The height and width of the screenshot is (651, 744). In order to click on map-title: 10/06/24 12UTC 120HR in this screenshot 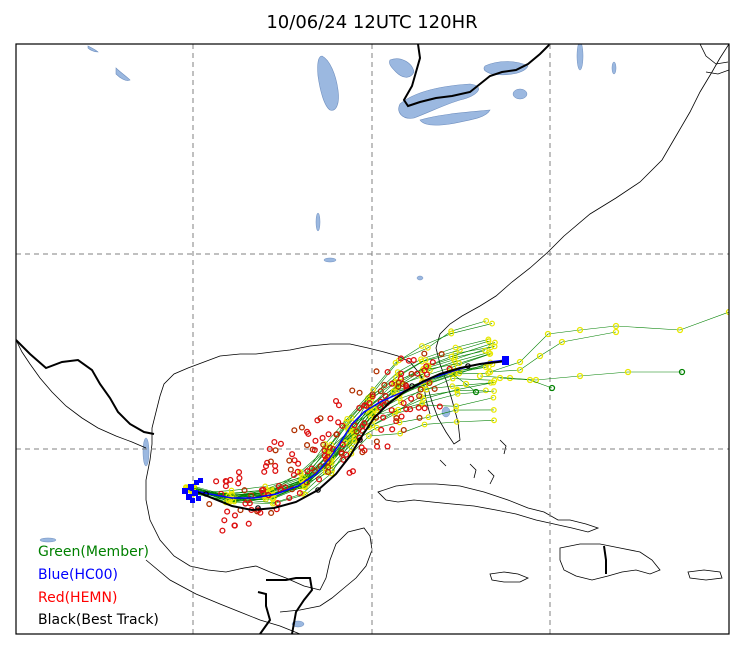, I will do `click(372, 22)`.